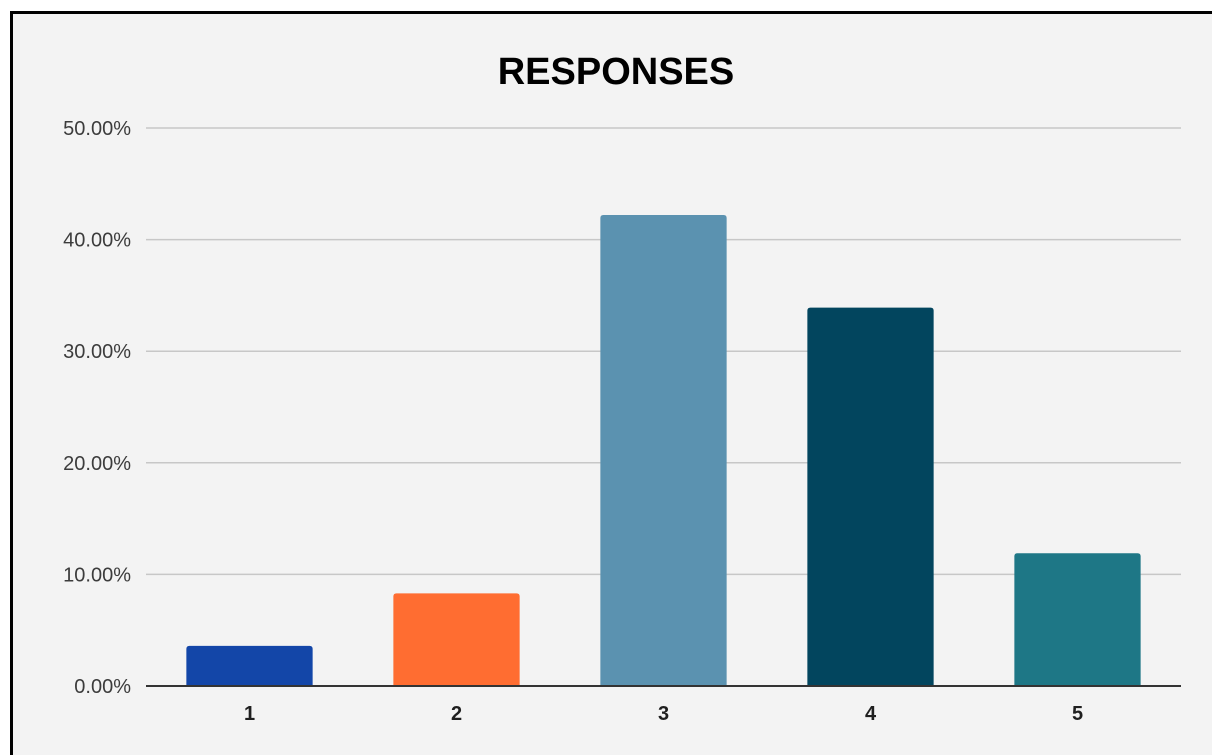  I want to click on y-tick-label: 0.00%, so click(102, 687).